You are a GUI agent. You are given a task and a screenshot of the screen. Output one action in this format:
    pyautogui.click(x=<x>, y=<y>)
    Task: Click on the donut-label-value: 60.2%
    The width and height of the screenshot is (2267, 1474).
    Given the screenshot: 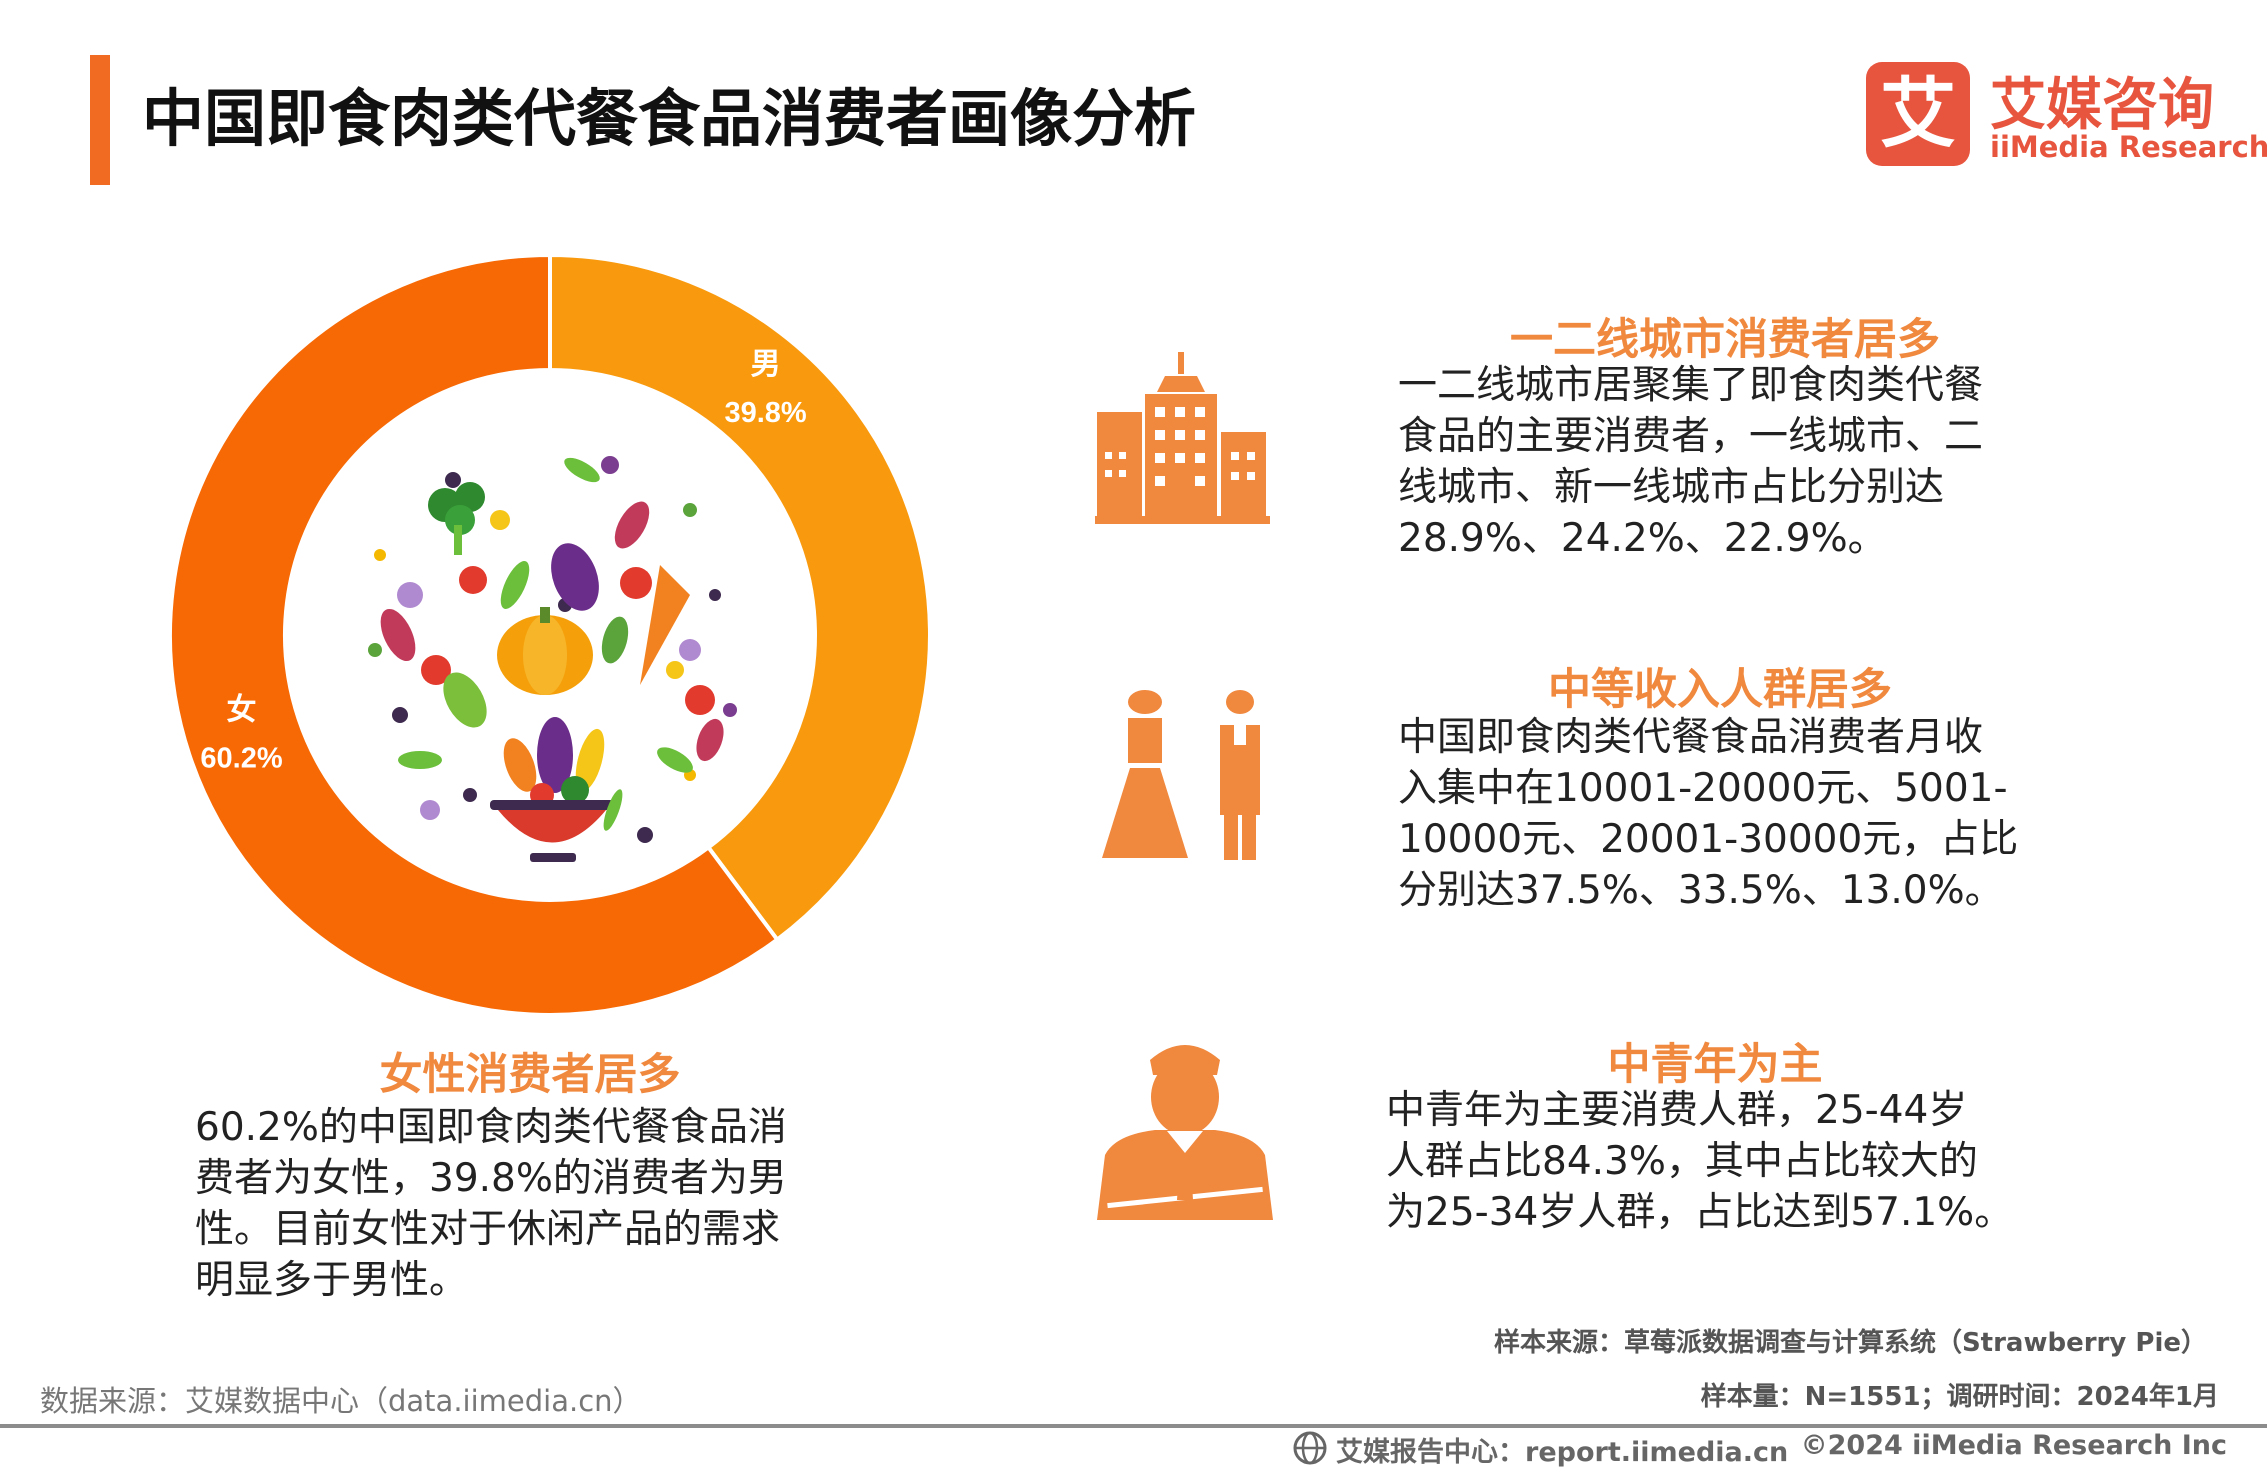 What is the action you would take?
    pyautogui.click(x=241, y=758)
    